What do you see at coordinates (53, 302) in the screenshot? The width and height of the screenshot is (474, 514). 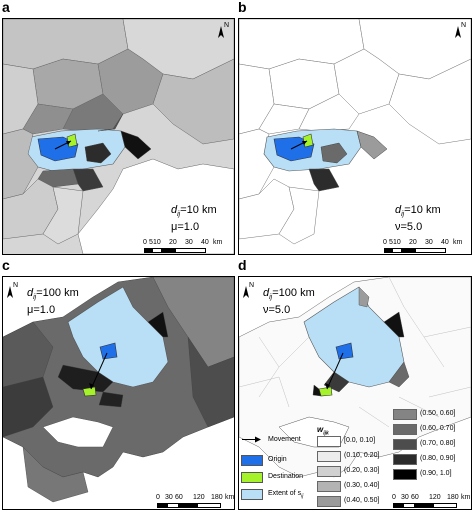 I see `parameter-annotation-c: dij=100 km μ=1.0` at bounding box center [53, 302].